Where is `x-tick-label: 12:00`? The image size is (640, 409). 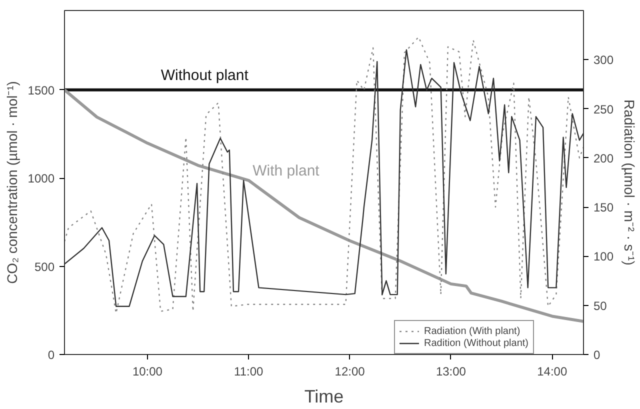 x-tick-label: 12:00 is located at coordinates (350, 371).